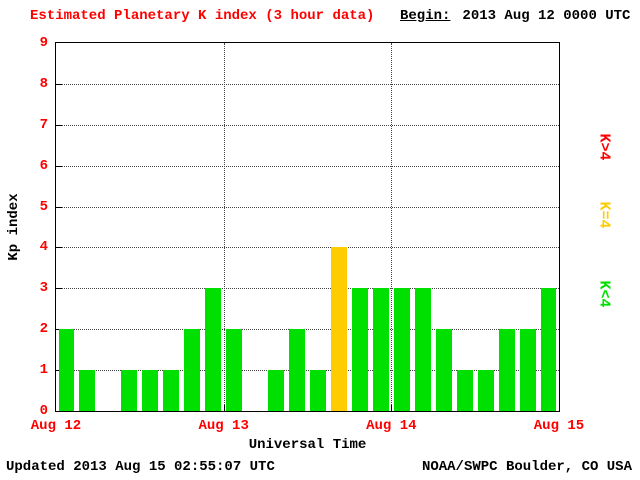 This screenshot has height=480, width=640. Describe the element at coordinates (391, 426) in the screenshot. I see `x-tick-label: Aug 14` at that location.